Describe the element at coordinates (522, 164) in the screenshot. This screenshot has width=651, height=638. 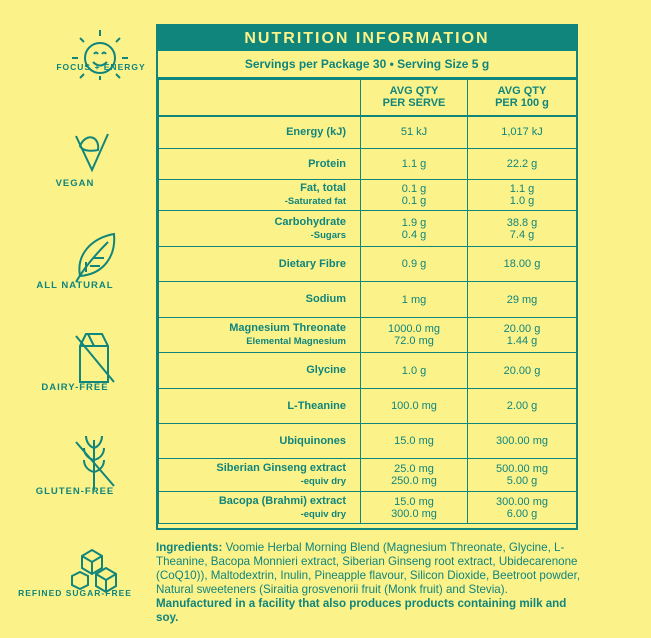
I see `value-per-100g: 22.2 g` at that location.